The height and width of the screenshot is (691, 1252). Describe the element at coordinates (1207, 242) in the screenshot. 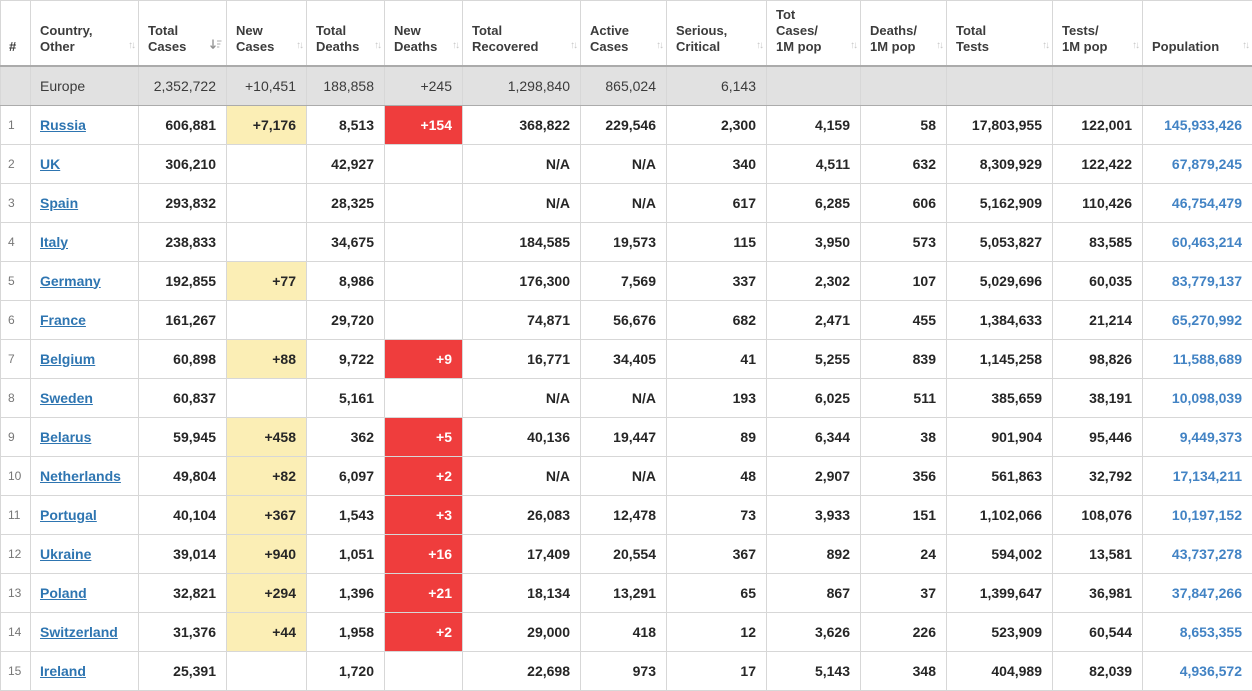

I see `population-link: 60,463,214` at that location.